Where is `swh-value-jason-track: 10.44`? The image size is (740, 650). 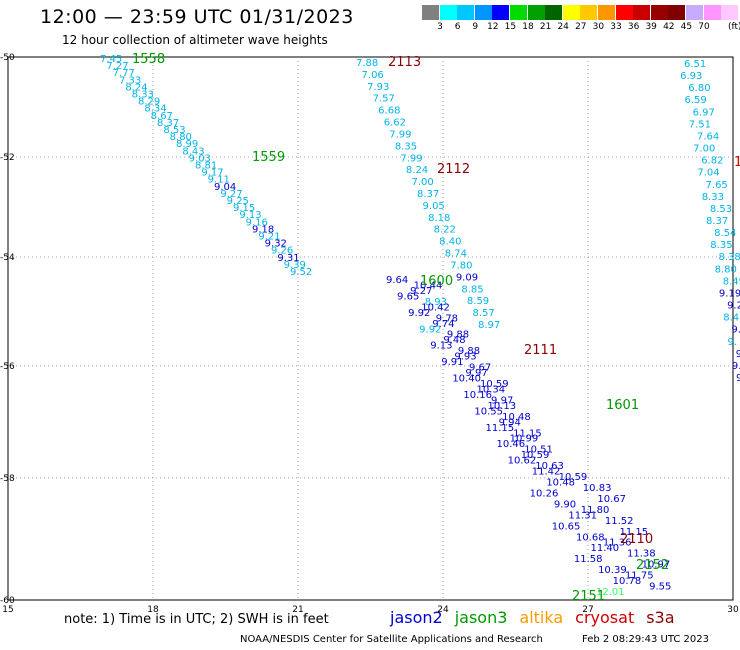 swh-value-jason-track: 10.44 is located at coordinates (428, 285).